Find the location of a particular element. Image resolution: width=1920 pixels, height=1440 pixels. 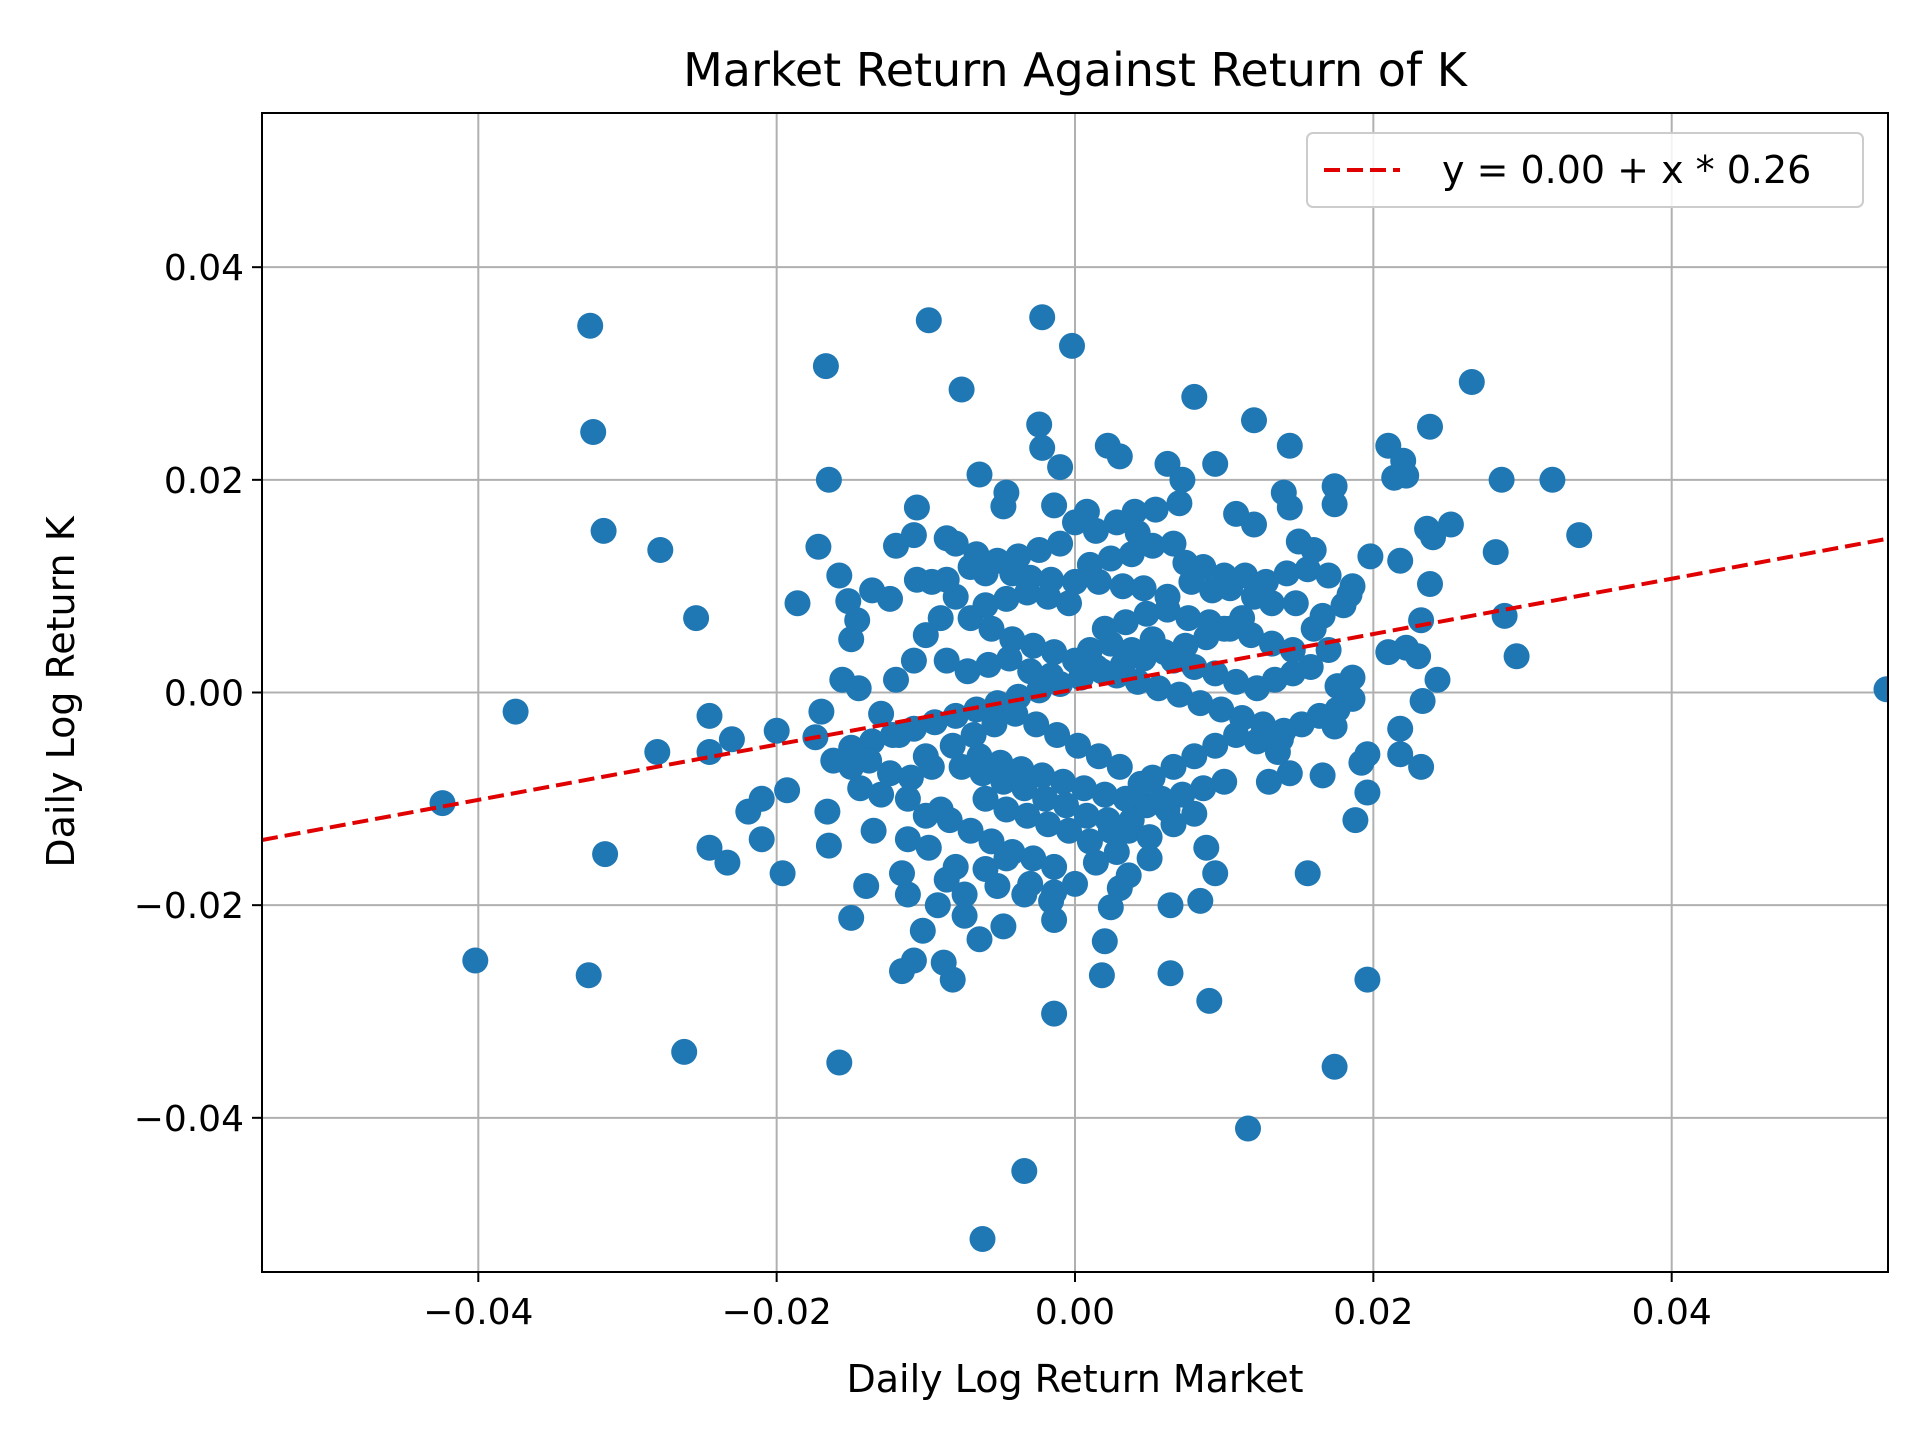

legend-label: y = 0.00 + x * 0.26 is located at coordinates (1626, 170).